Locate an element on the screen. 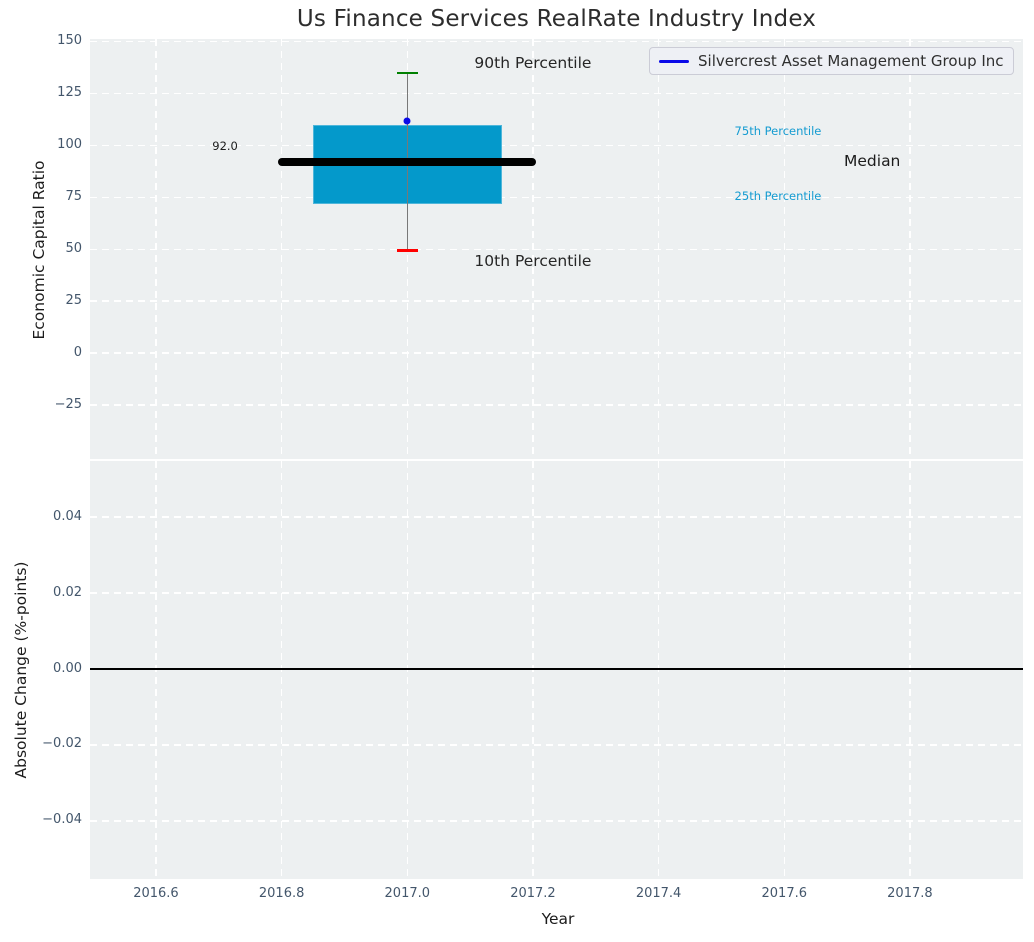 The width and height of the screenshot is (1034, 942). y-tick-label: −0.02 is located at coordinates (62, 744).